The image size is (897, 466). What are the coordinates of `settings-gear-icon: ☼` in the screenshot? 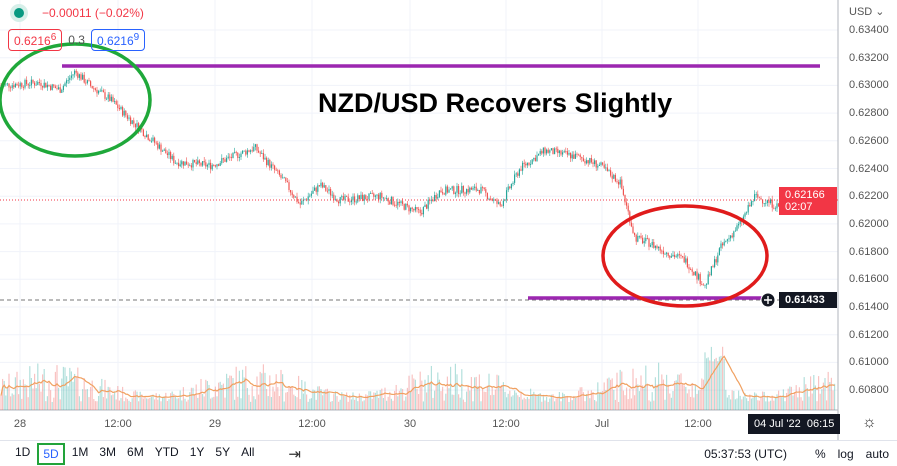 It's located at (869, 422).